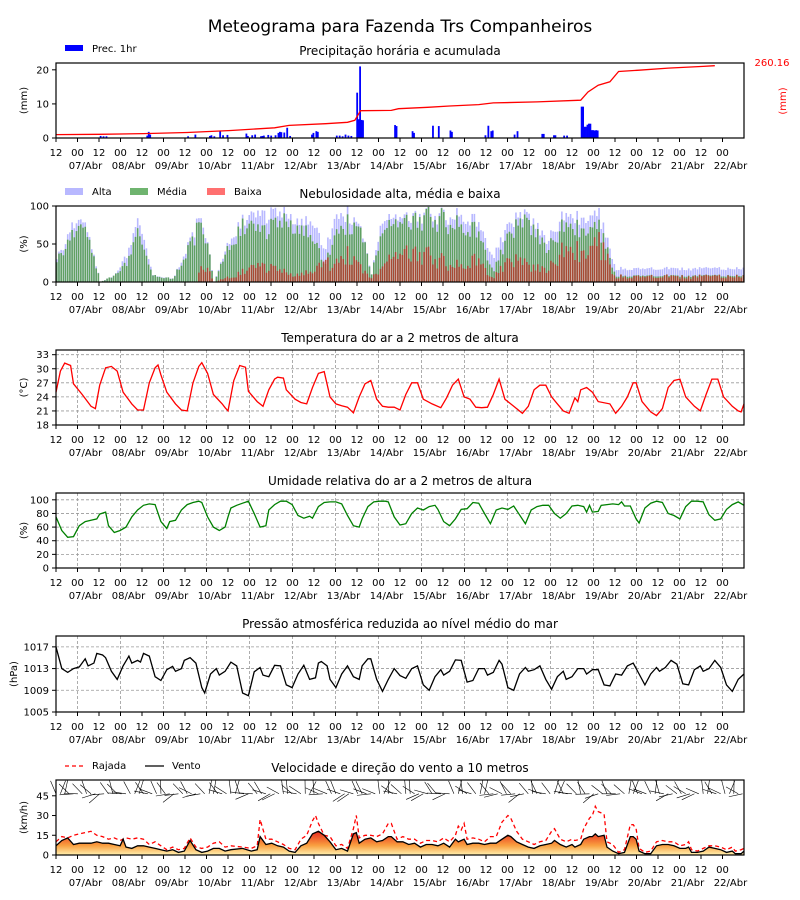 This screenshot has height=900, width=800. What do you see at coordinates (473, 596) in the screenshot?
I see `x-date-label: 16/Abr` at bounding box center [473, 596].